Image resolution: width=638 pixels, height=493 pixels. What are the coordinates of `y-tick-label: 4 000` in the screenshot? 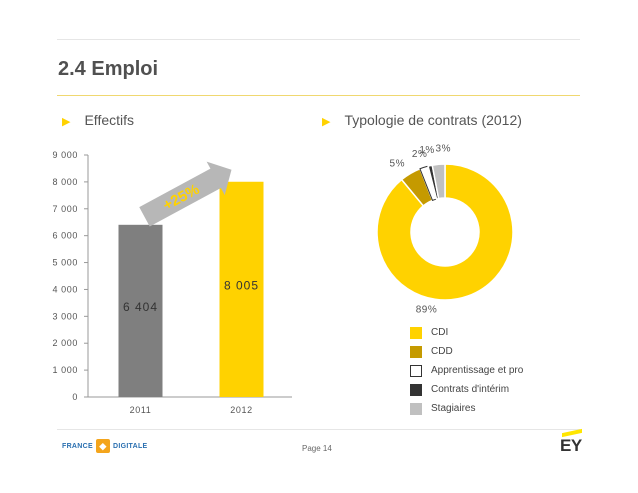 It's located at (65, 289).